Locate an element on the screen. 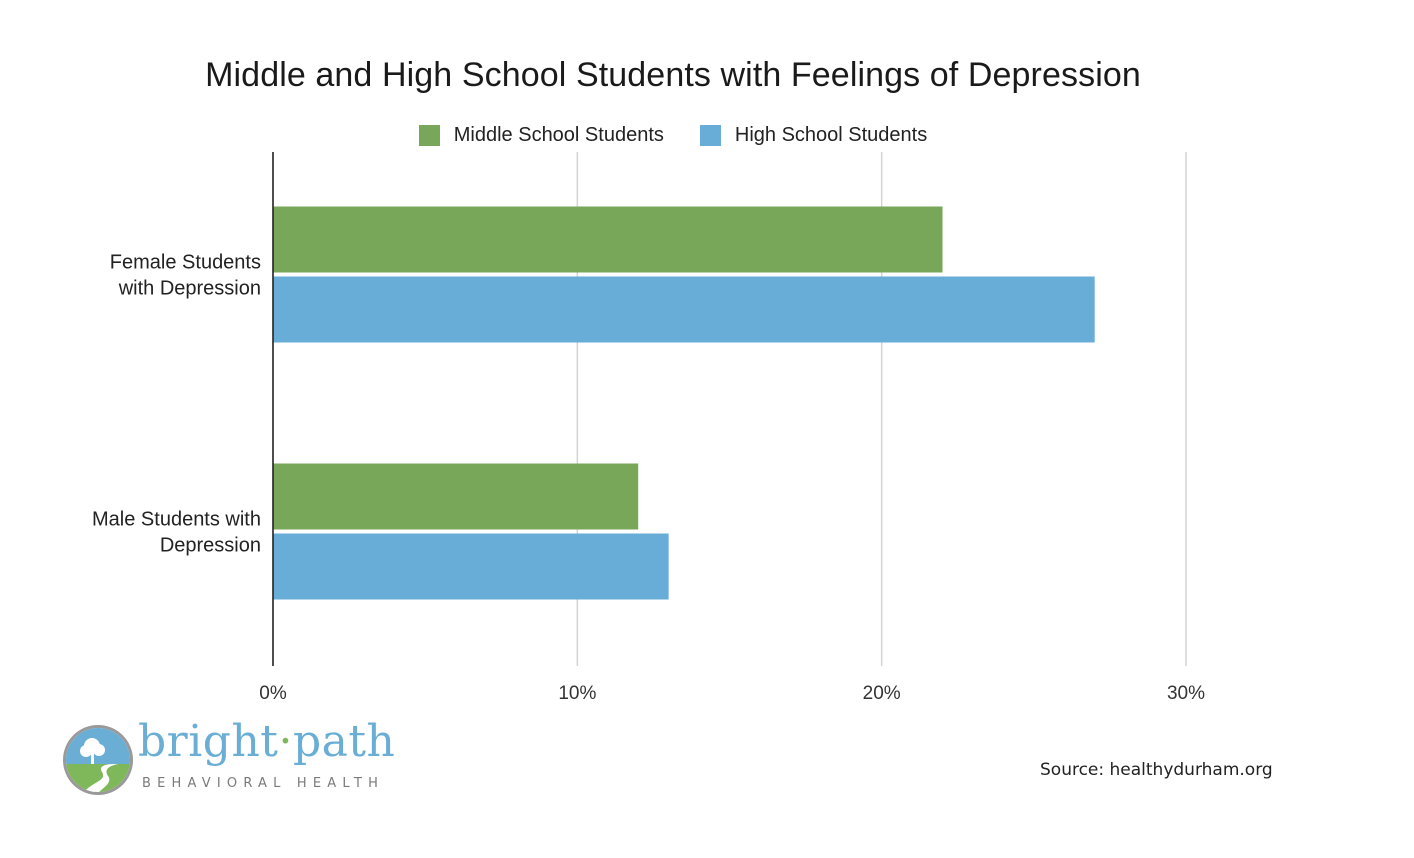  category-label-1-line-0: Male Students with is located at coordinates (176, 520).